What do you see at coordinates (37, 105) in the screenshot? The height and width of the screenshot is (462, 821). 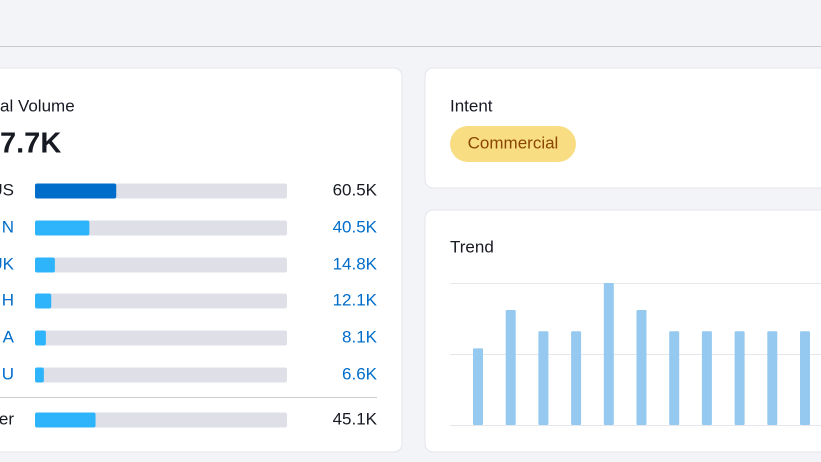 I see `volume-title: al Volume` at bounding box center [37, 105].